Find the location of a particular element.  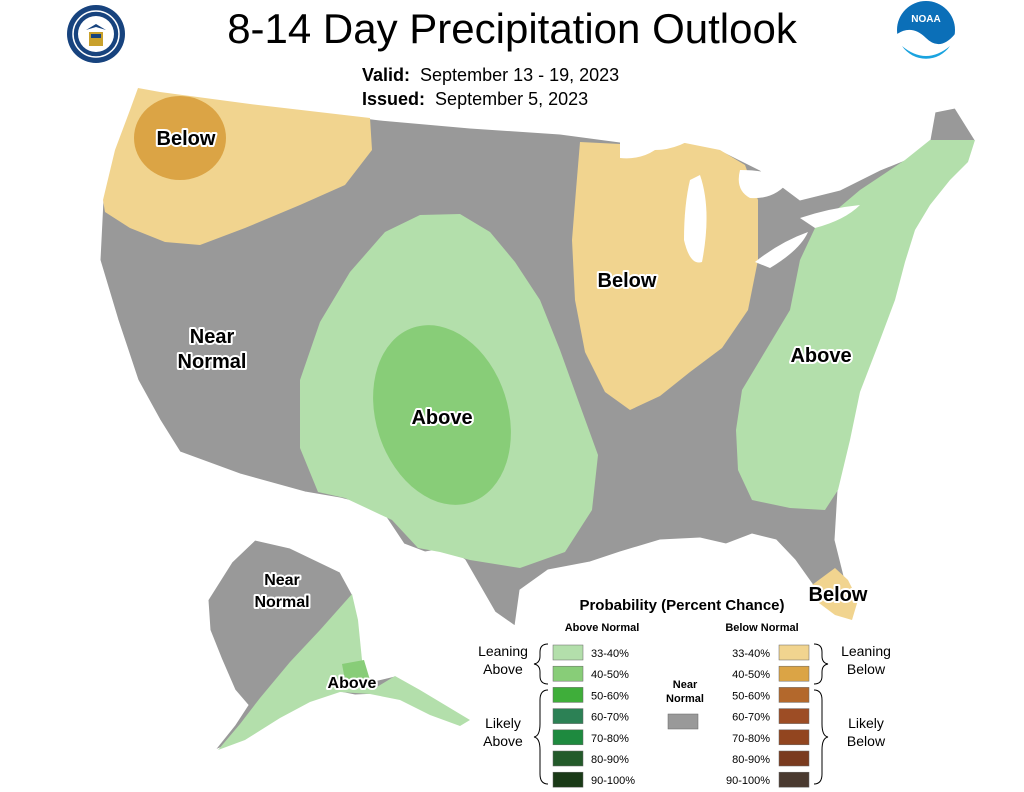

region-below-40-50-northwest is located at coordinates (180, 138).